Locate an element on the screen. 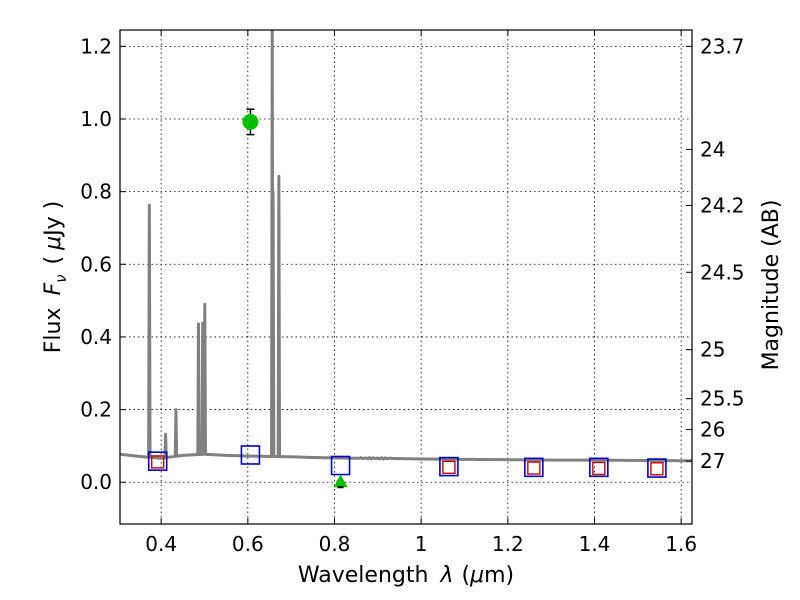  y-tick-label: 0.4 is located at coordinates (96, 337).